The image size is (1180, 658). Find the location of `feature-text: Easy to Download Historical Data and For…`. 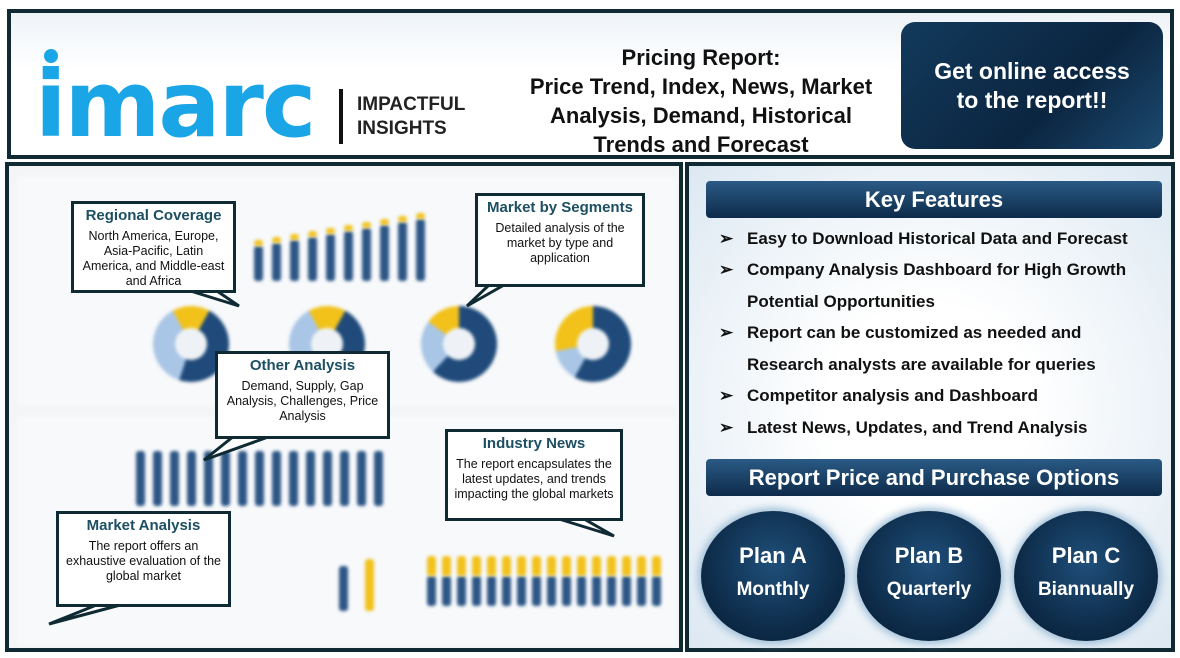

feature-text: Easy to Download Historical Data and For… is located at coordinates (937, 238).